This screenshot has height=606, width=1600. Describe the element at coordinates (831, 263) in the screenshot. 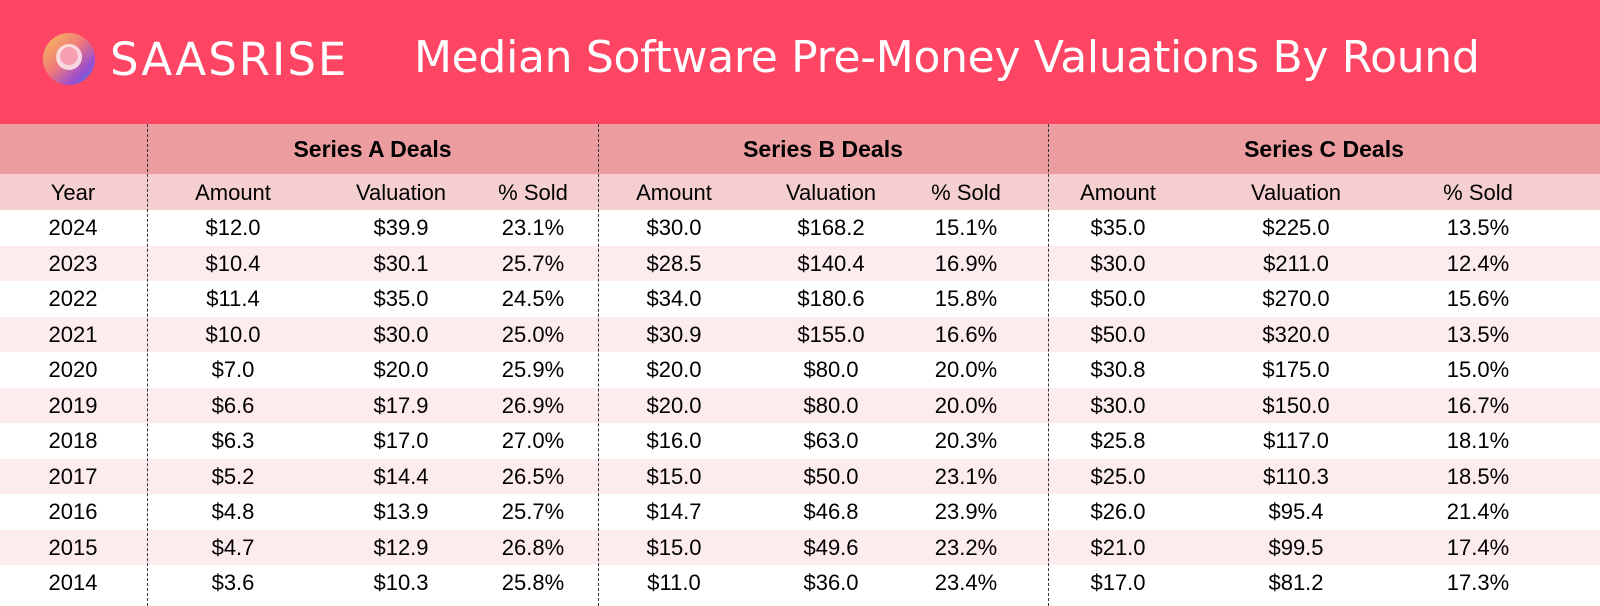

I see `table-cell: $140.4` at that location.